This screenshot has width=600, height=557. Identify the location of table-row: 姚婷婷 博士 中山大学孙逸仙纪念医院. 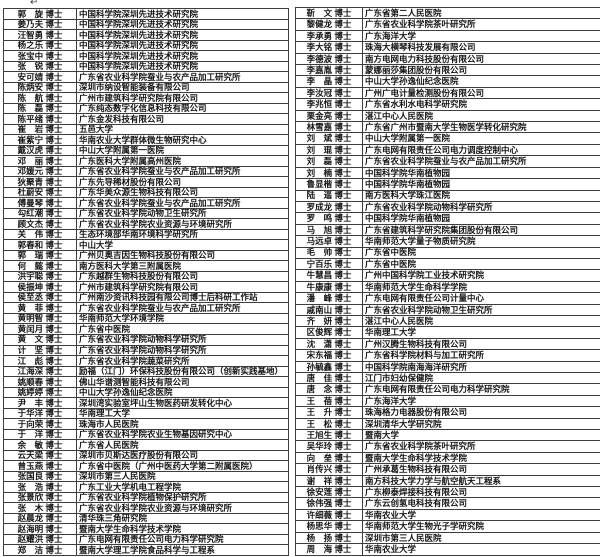
(146, 392).